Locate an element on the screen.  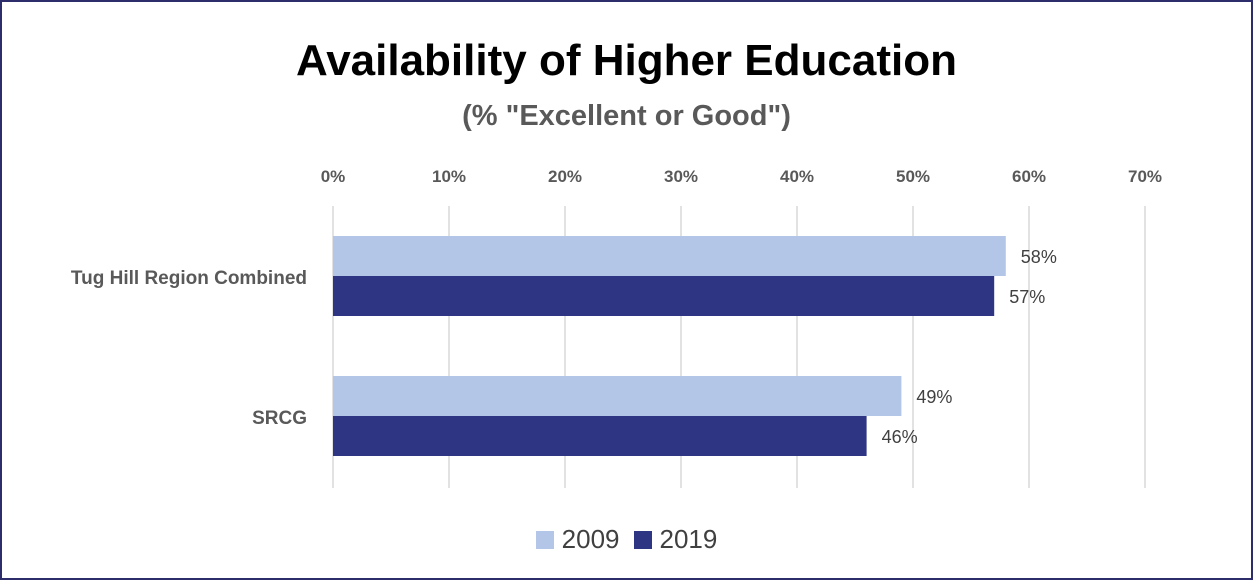
data-label: 58% is located at coordinates (1039, 257).